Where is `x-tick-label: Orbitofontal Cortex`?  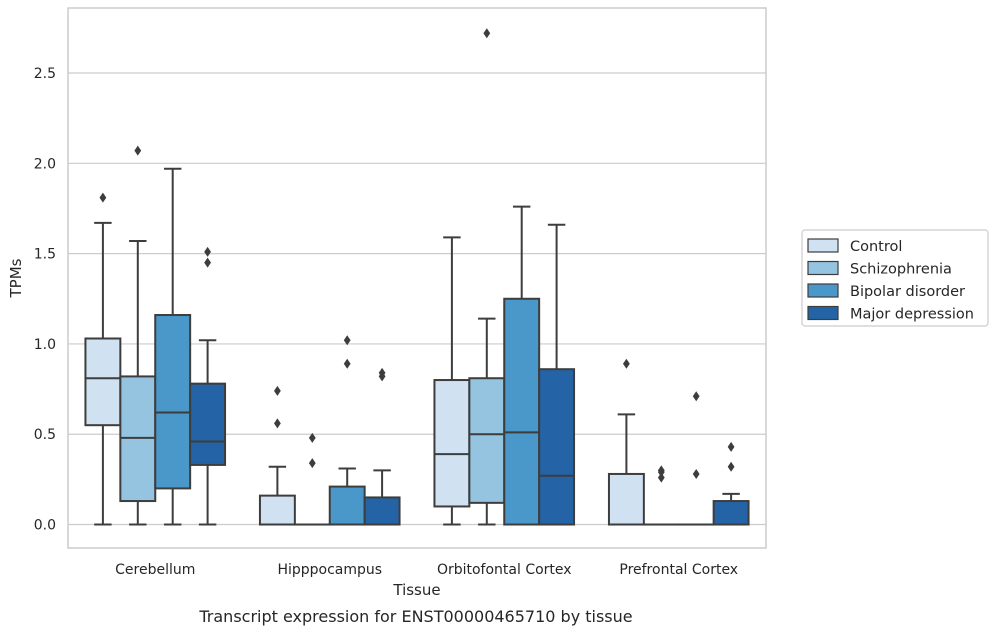
x-tick-label: Orbitofontal Cortex is located at coordinates (504, 570).